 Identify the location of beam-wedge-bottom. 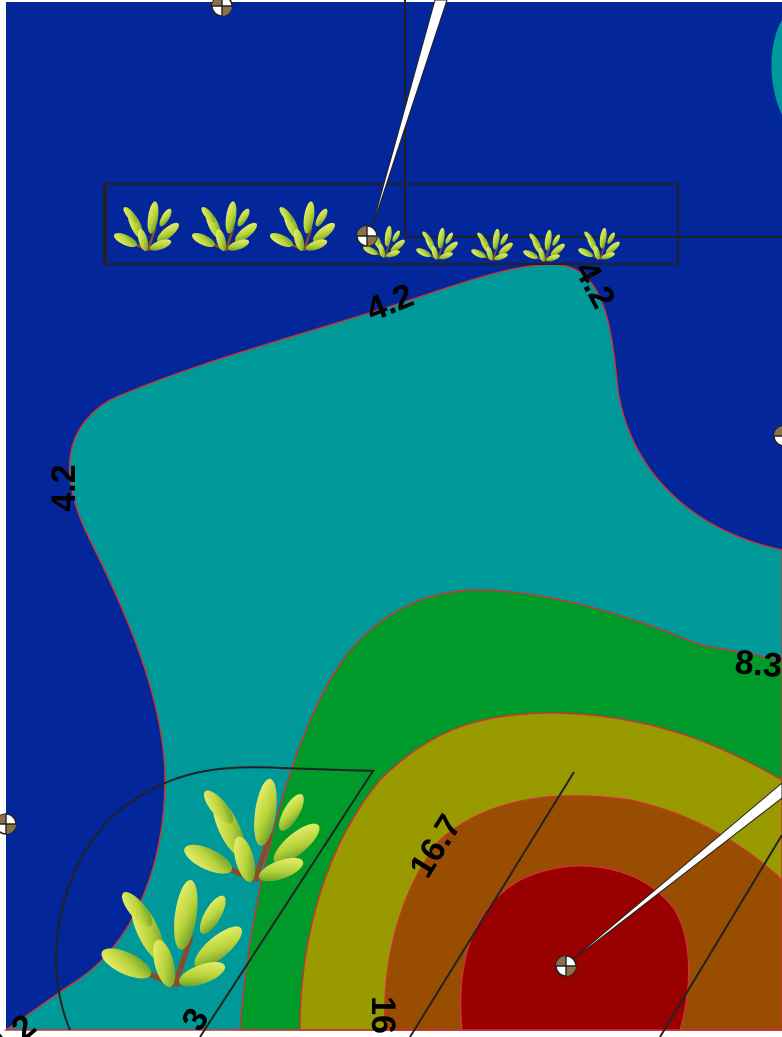
(673, 874).